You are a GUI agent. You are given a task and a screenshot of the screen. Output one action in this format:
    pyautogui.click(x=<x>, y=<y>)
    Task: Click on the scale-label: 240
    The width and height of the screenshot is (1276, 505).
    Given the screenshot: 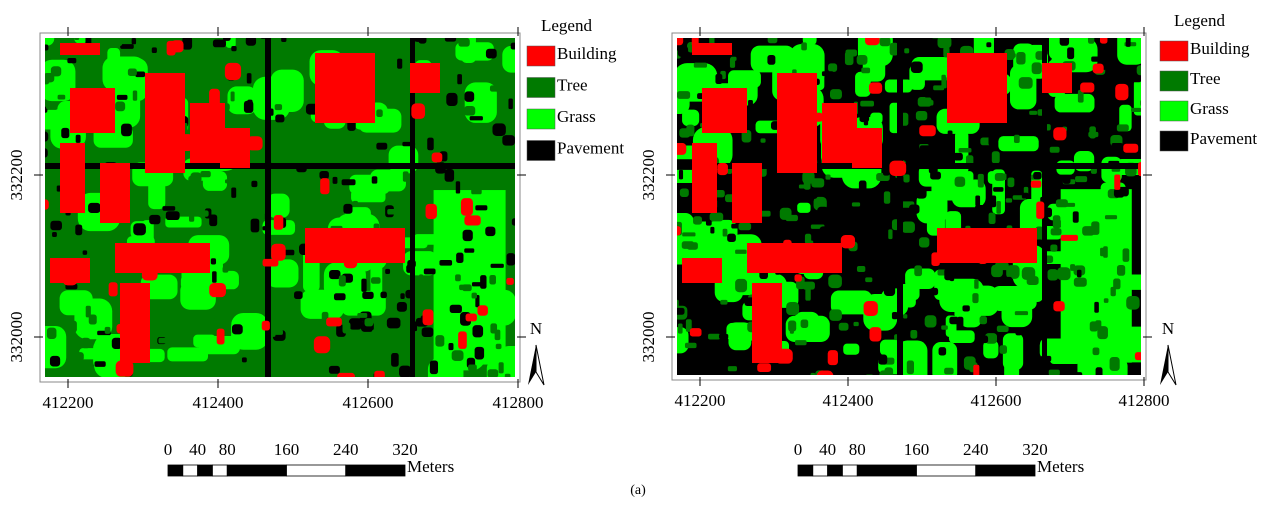 What is the action you would take?
    pyautogui.click(x=976, y=449)
    